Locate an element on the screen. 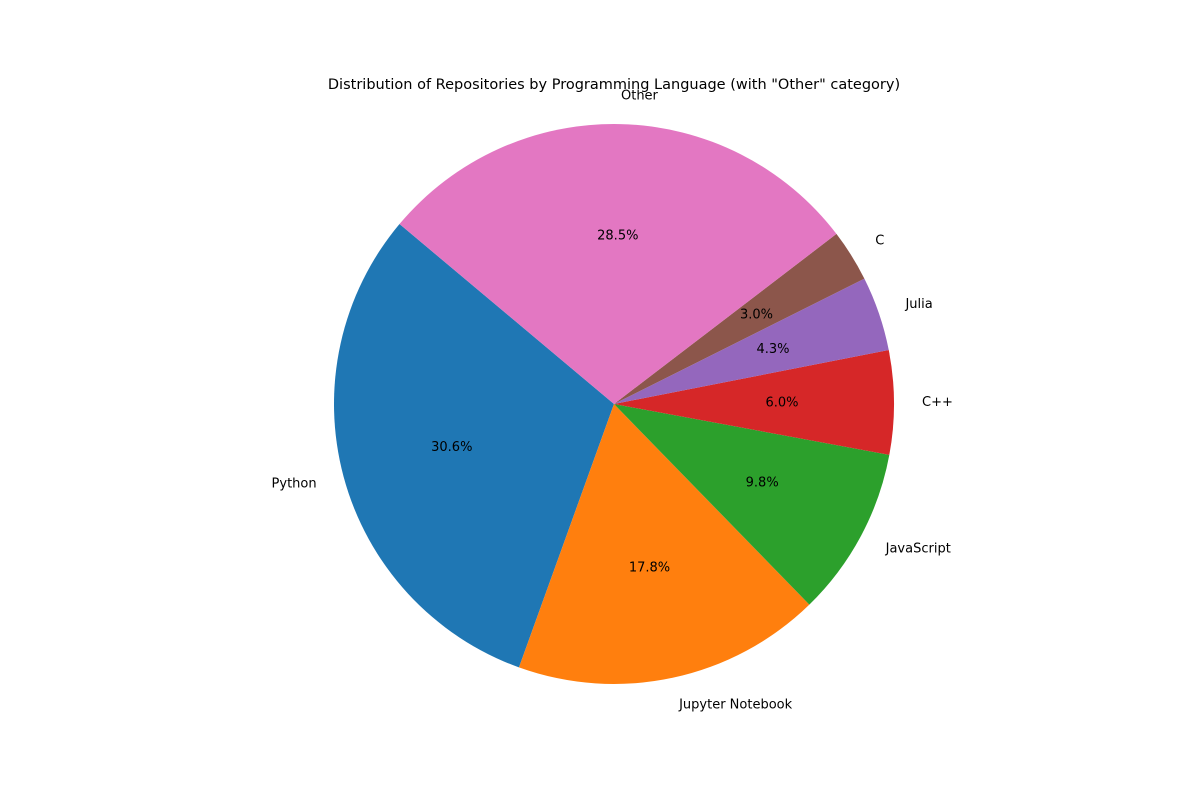 This screenshot has width=1200, height=800. pct-label-c: 3.0% is located at coordinates (756, 314).